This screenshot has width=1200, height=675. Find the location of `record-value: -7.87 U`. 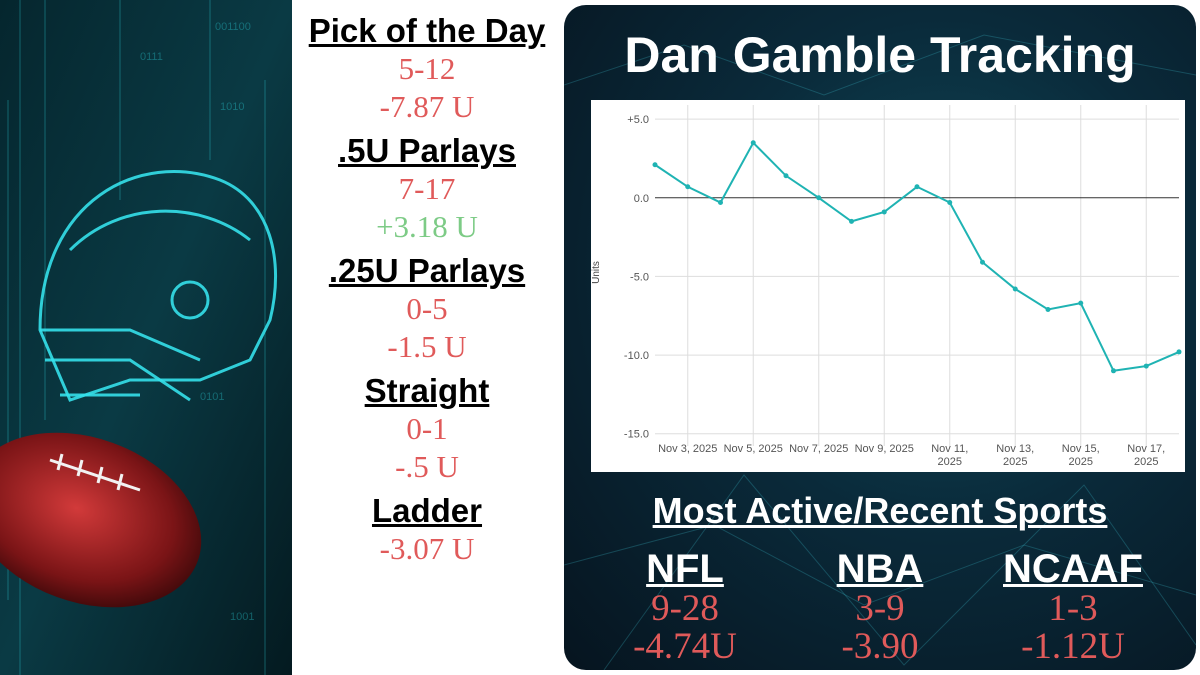

record-value: -7.87 U is located at coordinates (427, 106).